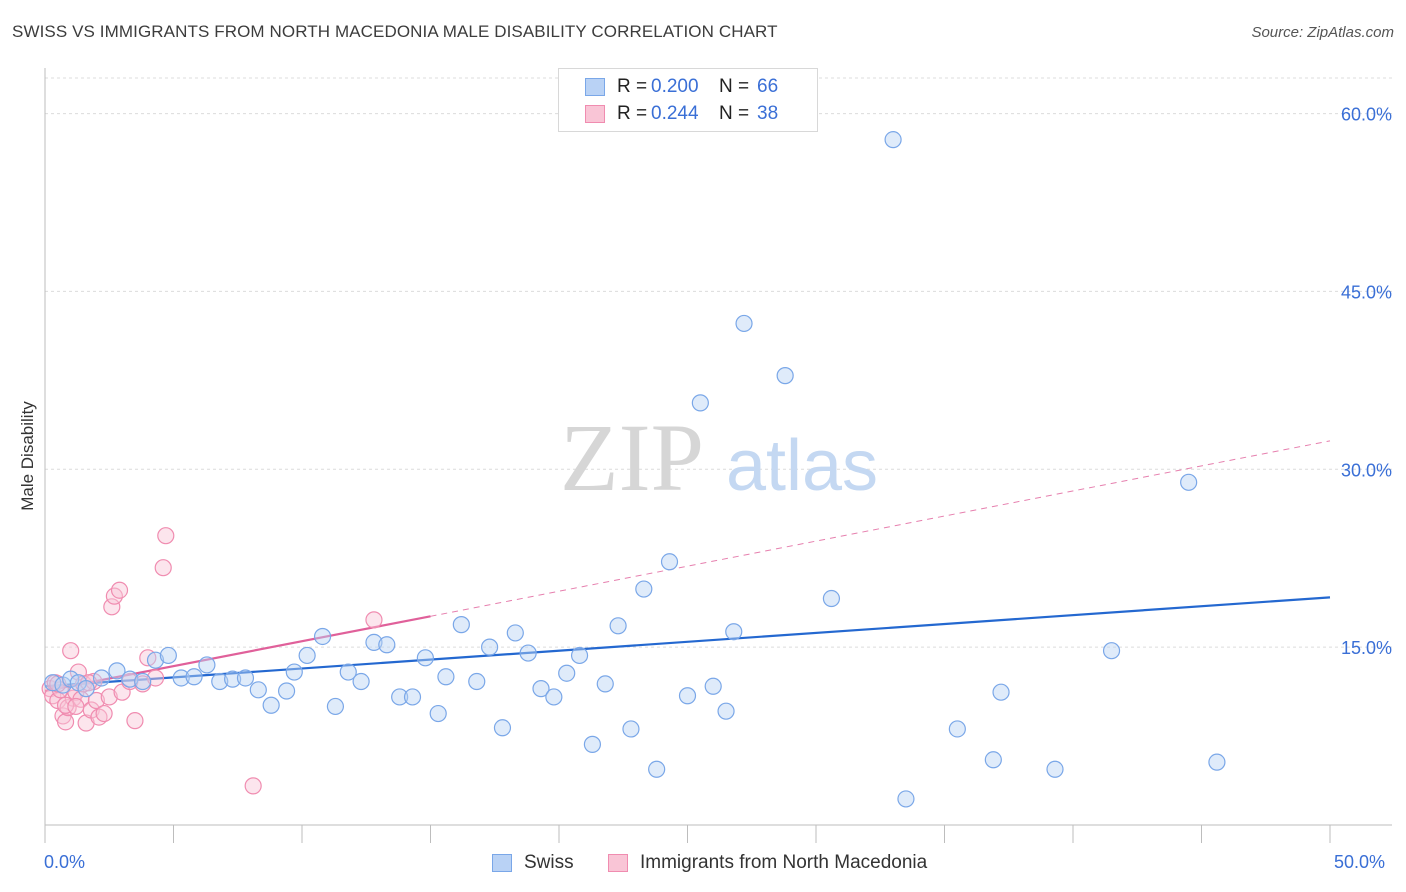 The height and width of the screenshot is (892, 1406). I want to click on watermark-zip: ZIP, so click(632, 457).